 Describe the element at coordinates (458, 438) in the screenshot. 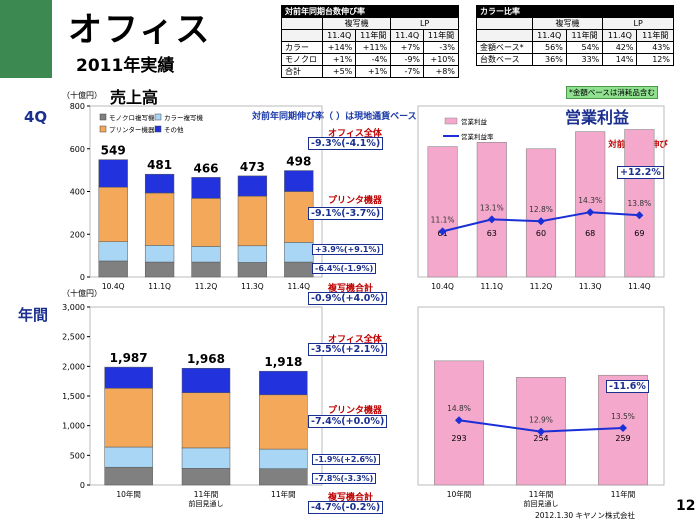

I see `profit-value-label: 293` at that location.